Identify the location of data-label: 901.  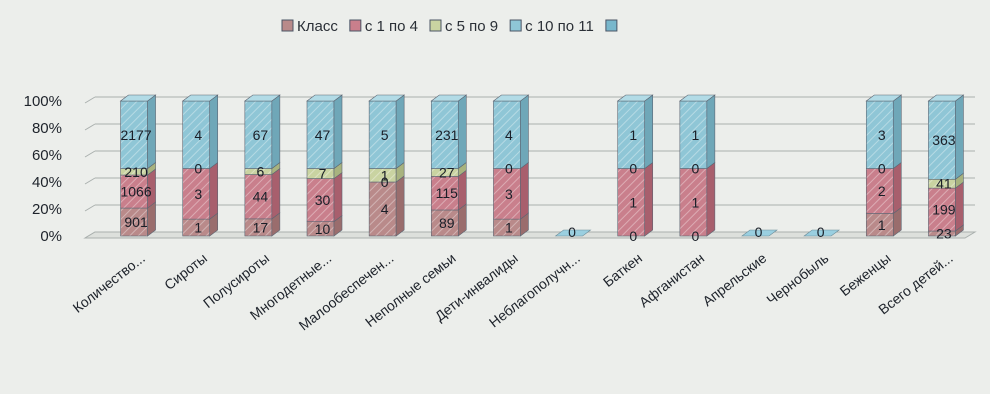
(136, 222).